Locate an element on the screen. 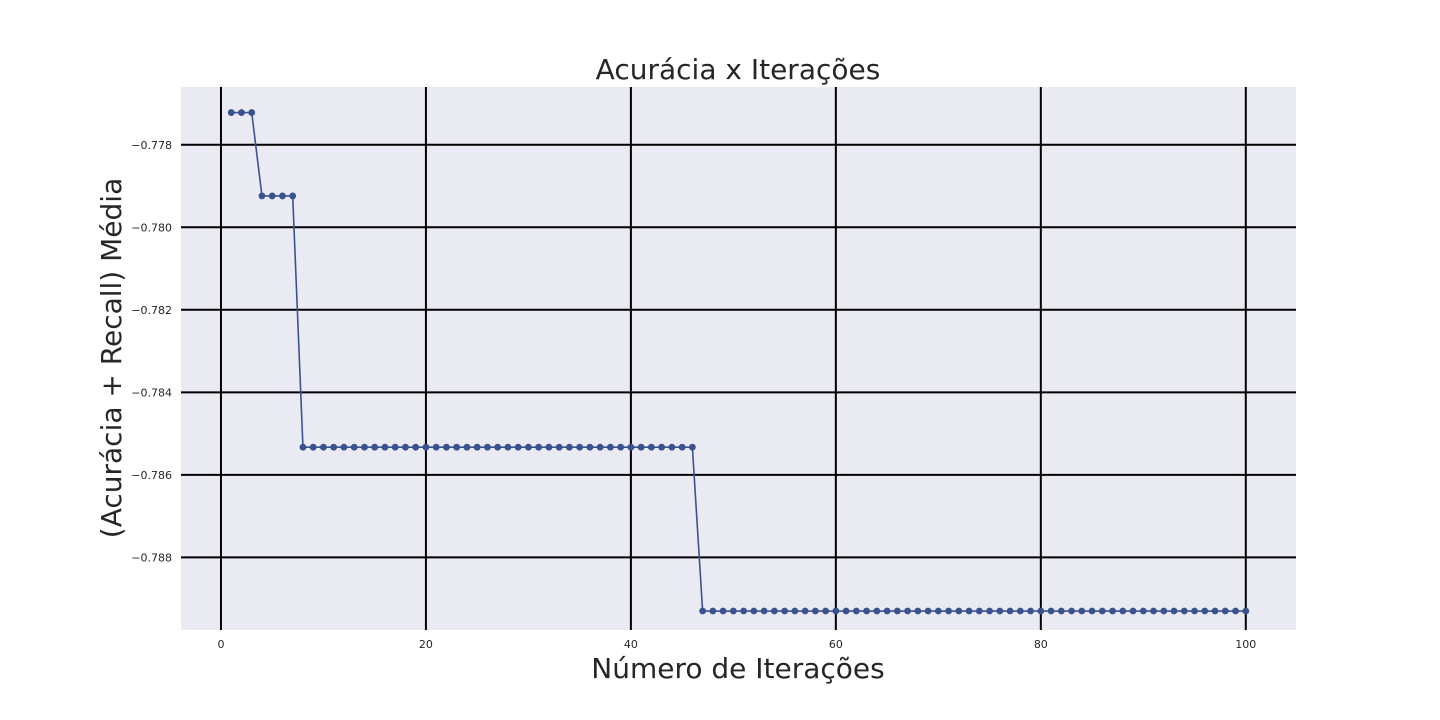 This screenshot has width=1440, height=720. x-tick-label: 60 is located at coordinates (836, 644).